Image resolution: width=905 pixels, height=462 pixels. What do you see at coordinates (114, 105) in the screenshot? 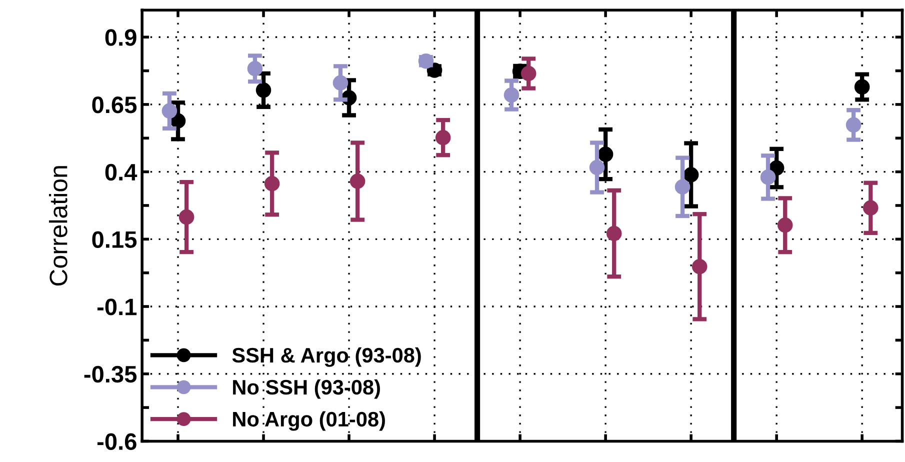
I see `y-tick-label: 0.65` at bounding box center [114, 105].